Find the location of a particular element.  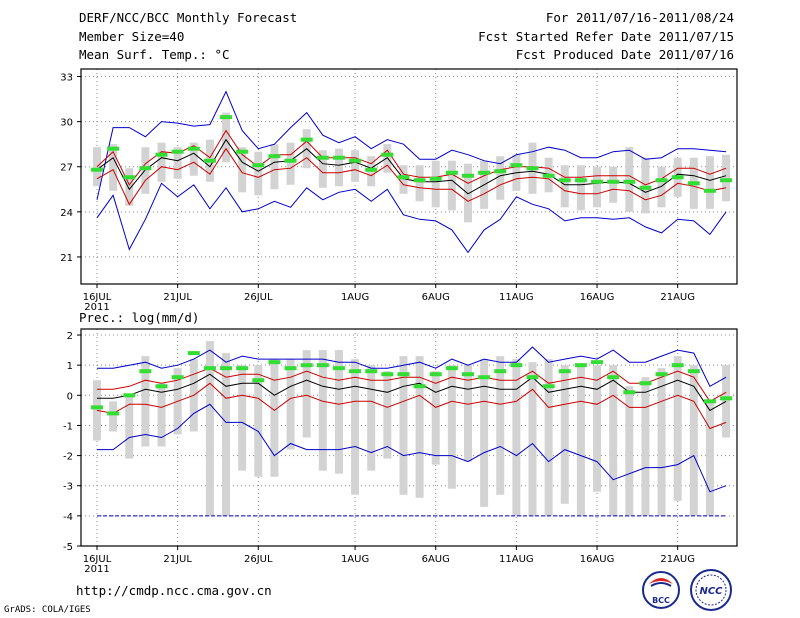

temp-lower-line is located at coordinates (411, 176).